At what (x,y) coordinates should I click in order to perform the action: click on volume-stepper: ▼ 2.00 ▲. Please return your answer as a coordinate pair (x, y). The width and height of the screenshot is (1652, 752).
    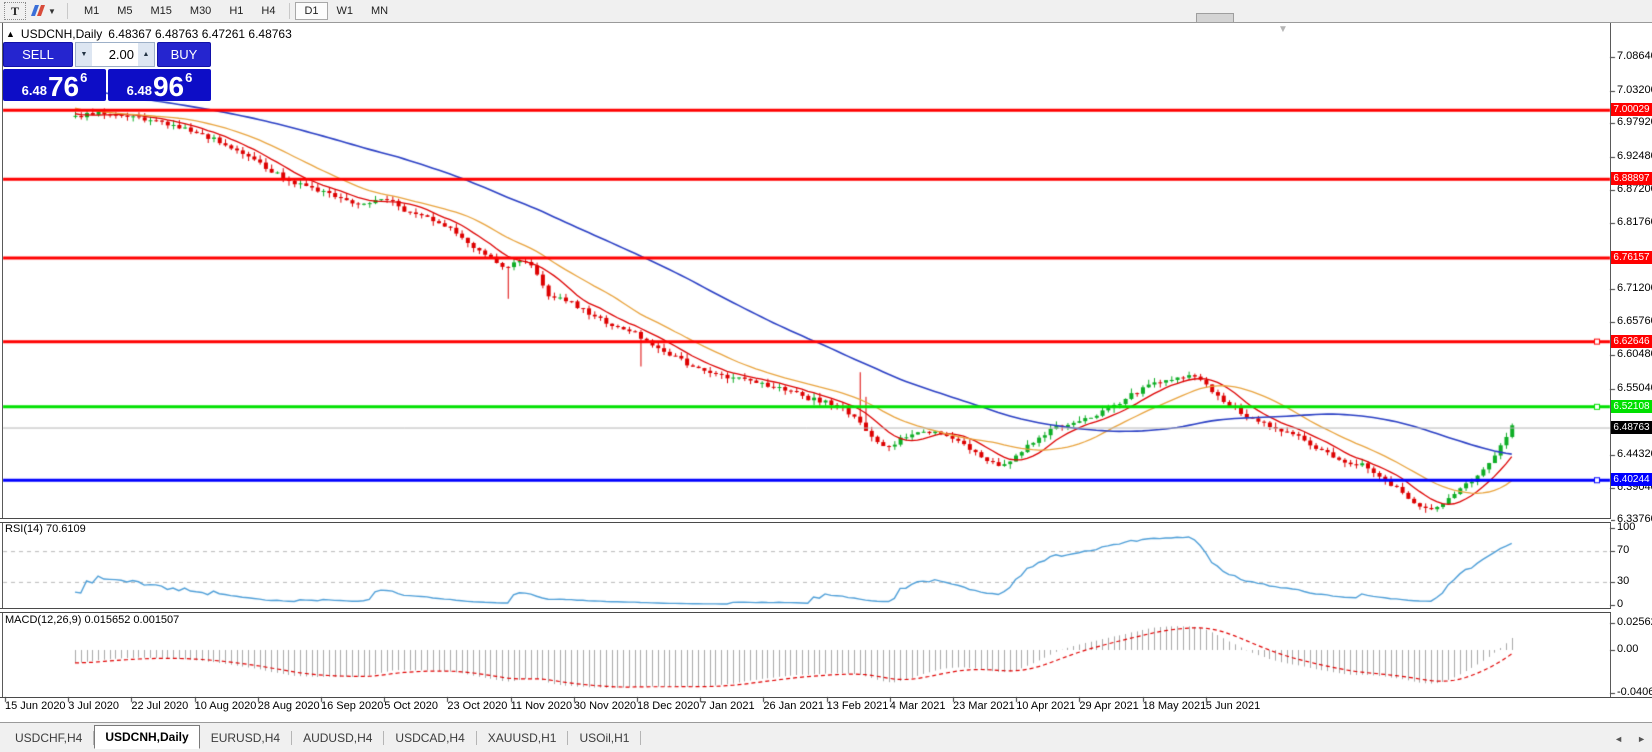
    Looking at the image, I should click on (115, 54).